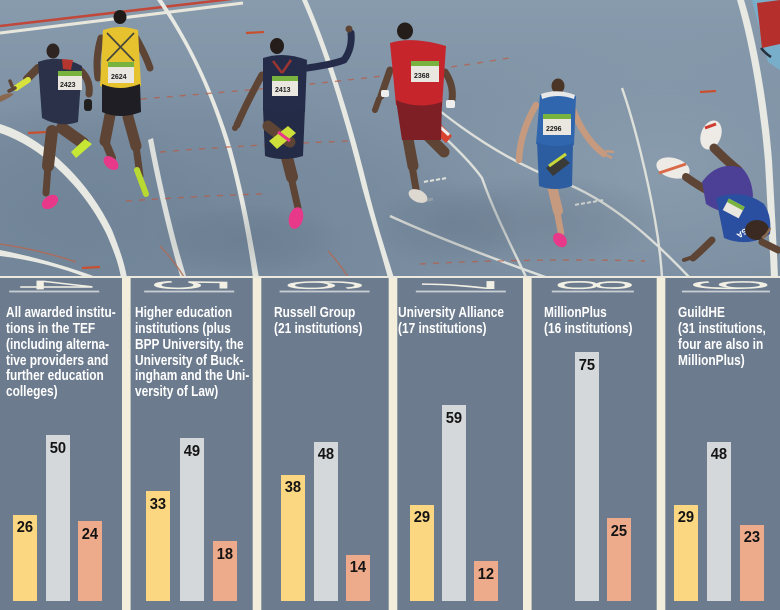 This screenshot has height=610, width=780. What do you see at coordinates (68, 85) in the screenshot?
I see `svg-text: 2423` at bounding box center [68, 85].